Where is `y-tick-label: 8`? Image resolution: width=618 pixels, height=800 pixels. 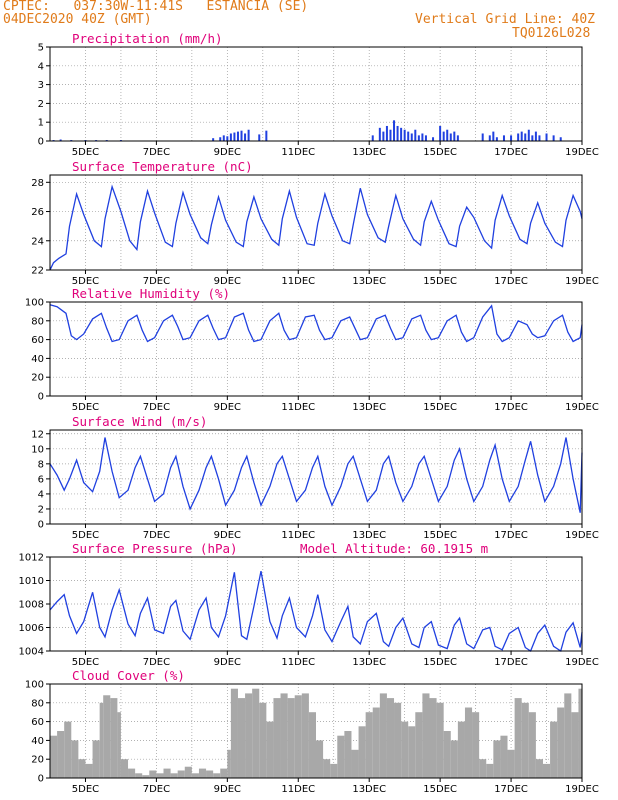 y-tick-label: 8 is located at coordinates (41, 464).